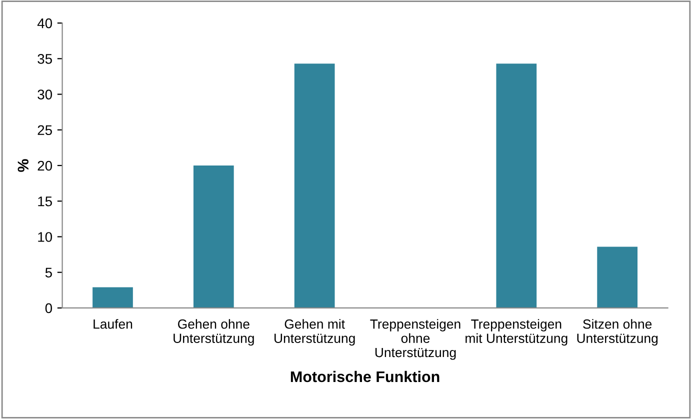  I want to click on y-tick-label: 10, so click(45, 237).